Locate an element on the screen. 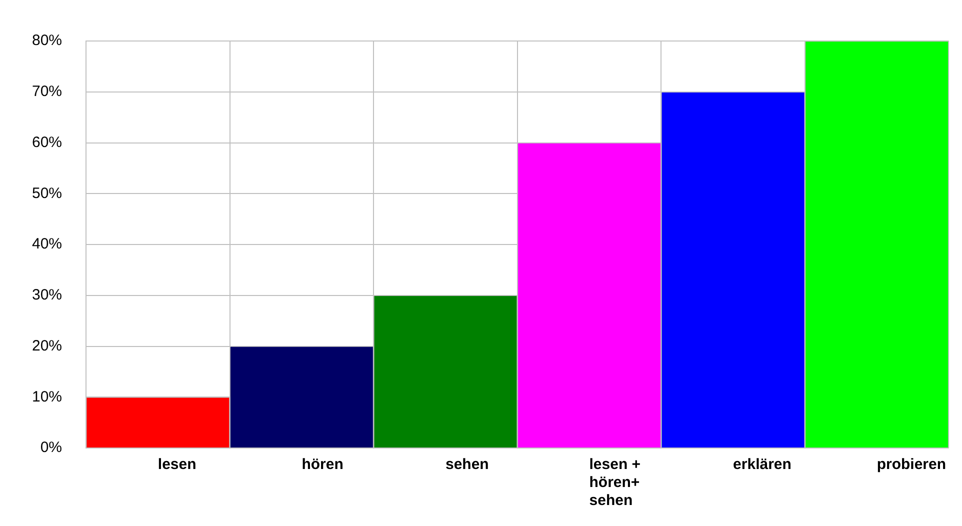 This screenshot has height=526, width=962. y-tick-label: 70% is located at coordinates (47, 91).